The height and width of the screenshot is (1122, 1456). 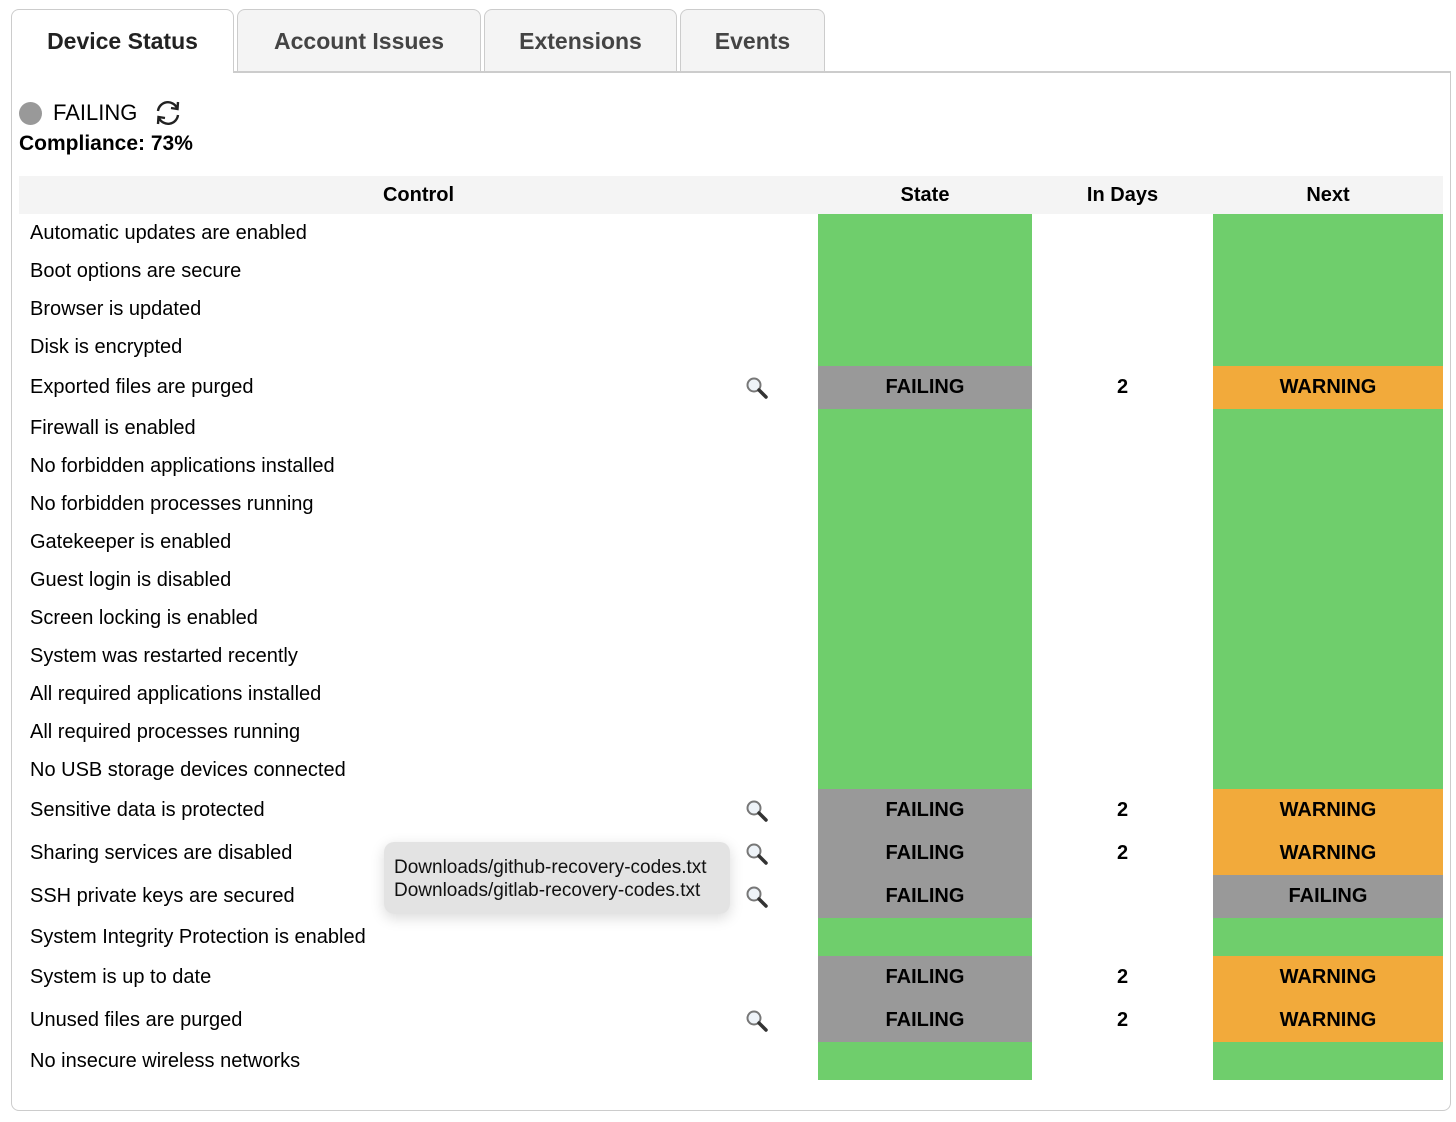 What do you see at coordinates (122, 41) in the screenshot?
I see `tab-device-status: Device Status` at bounding box center [122, 41].